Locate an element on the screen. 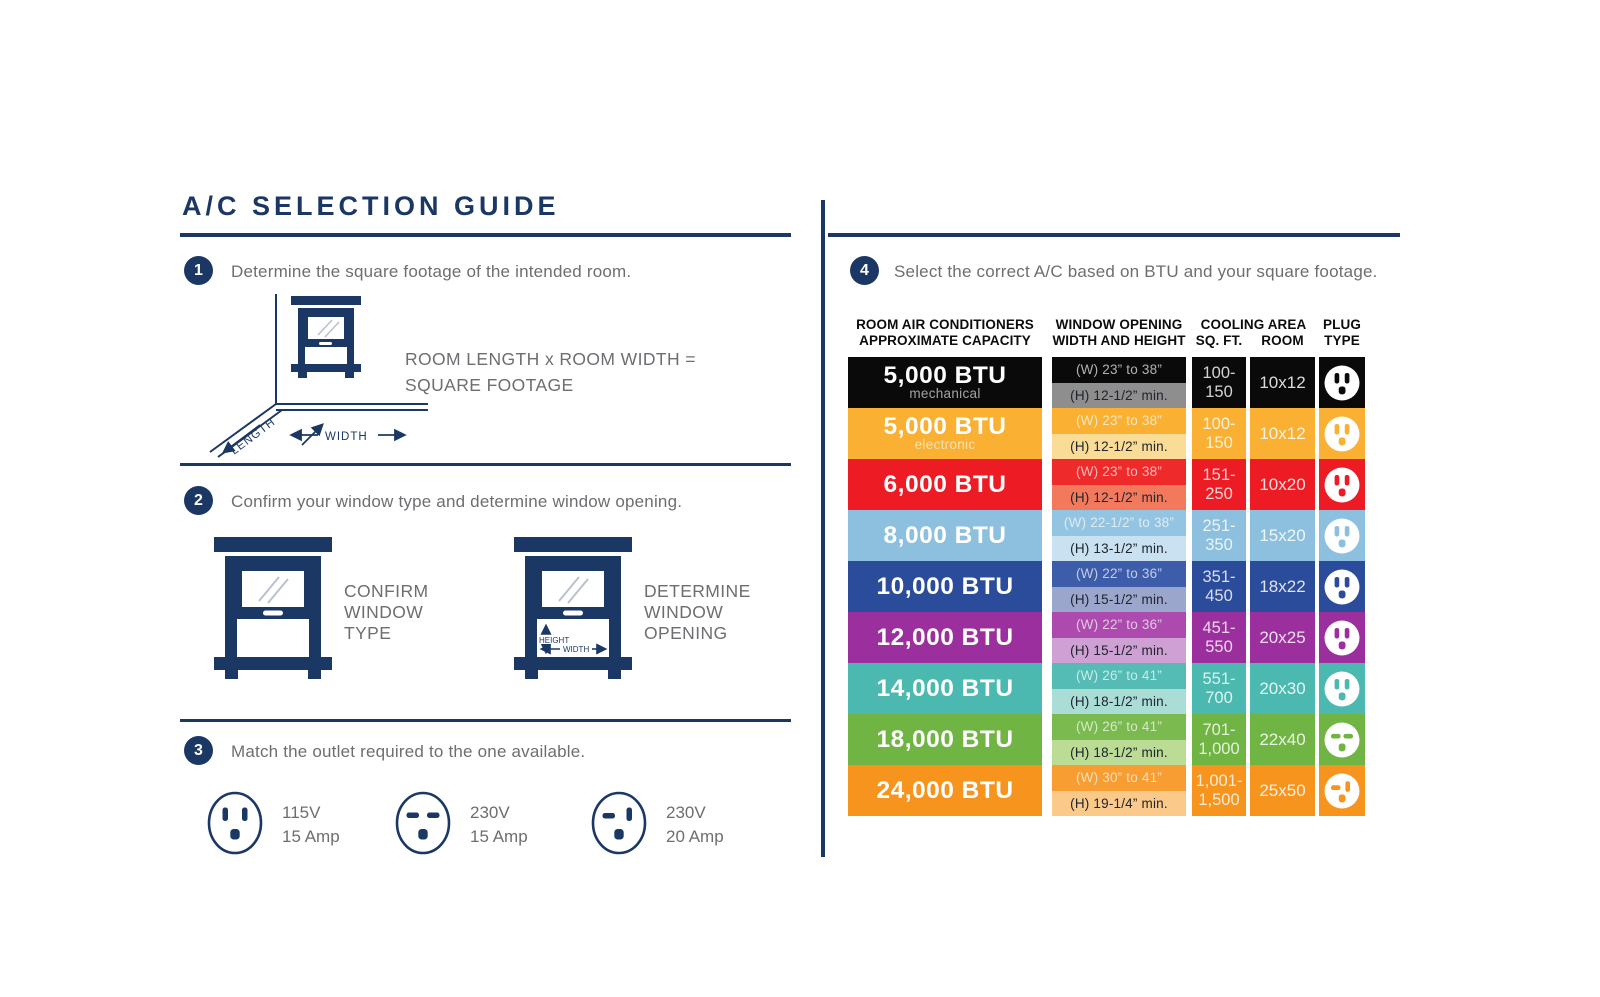  step-3-number: 3 is located at coordinates (198, 750).